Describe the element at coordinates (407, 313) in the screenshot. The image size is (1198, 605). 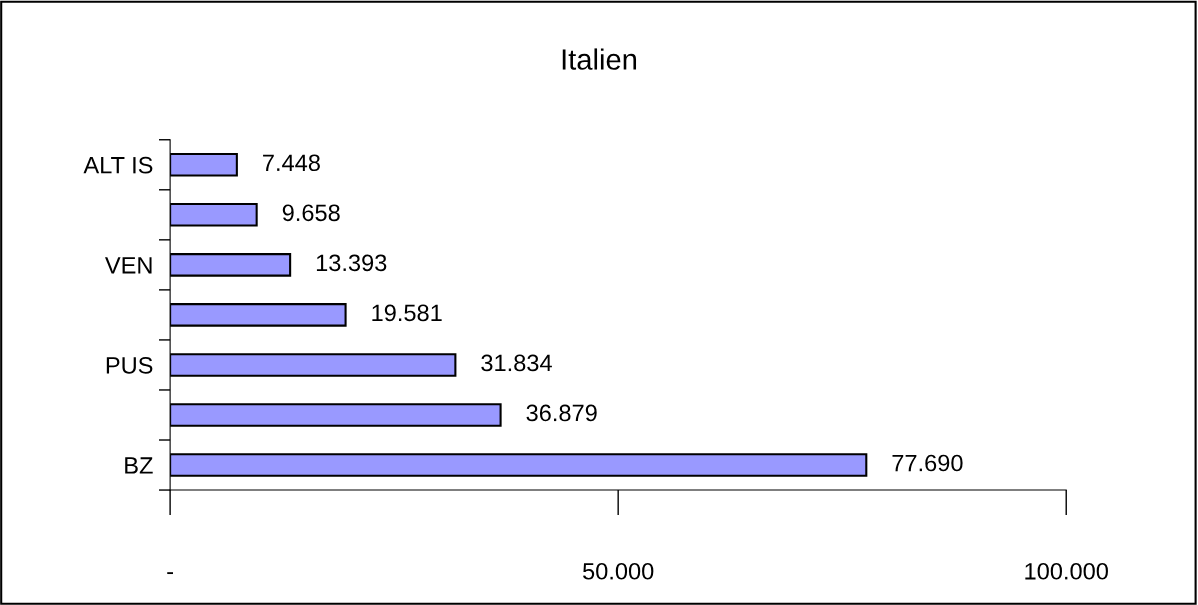
I see `data-label: 19.581` at that location.